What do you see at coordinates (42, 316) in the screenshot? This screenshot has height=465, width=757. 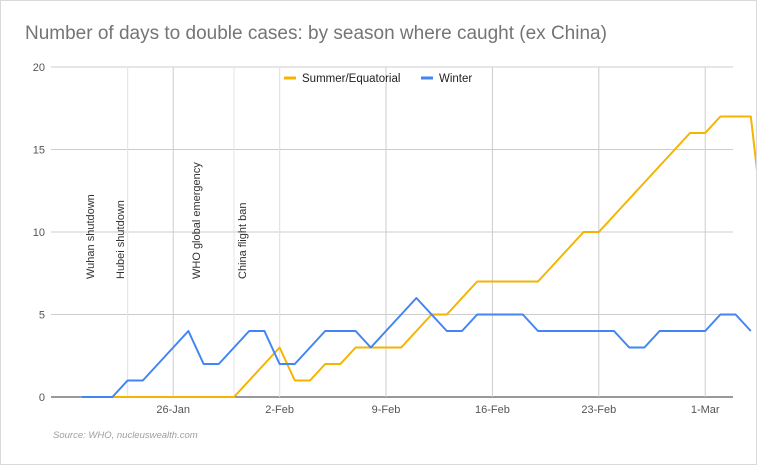 I see `y-tick-label: 5` at bounding box center [42, 316].